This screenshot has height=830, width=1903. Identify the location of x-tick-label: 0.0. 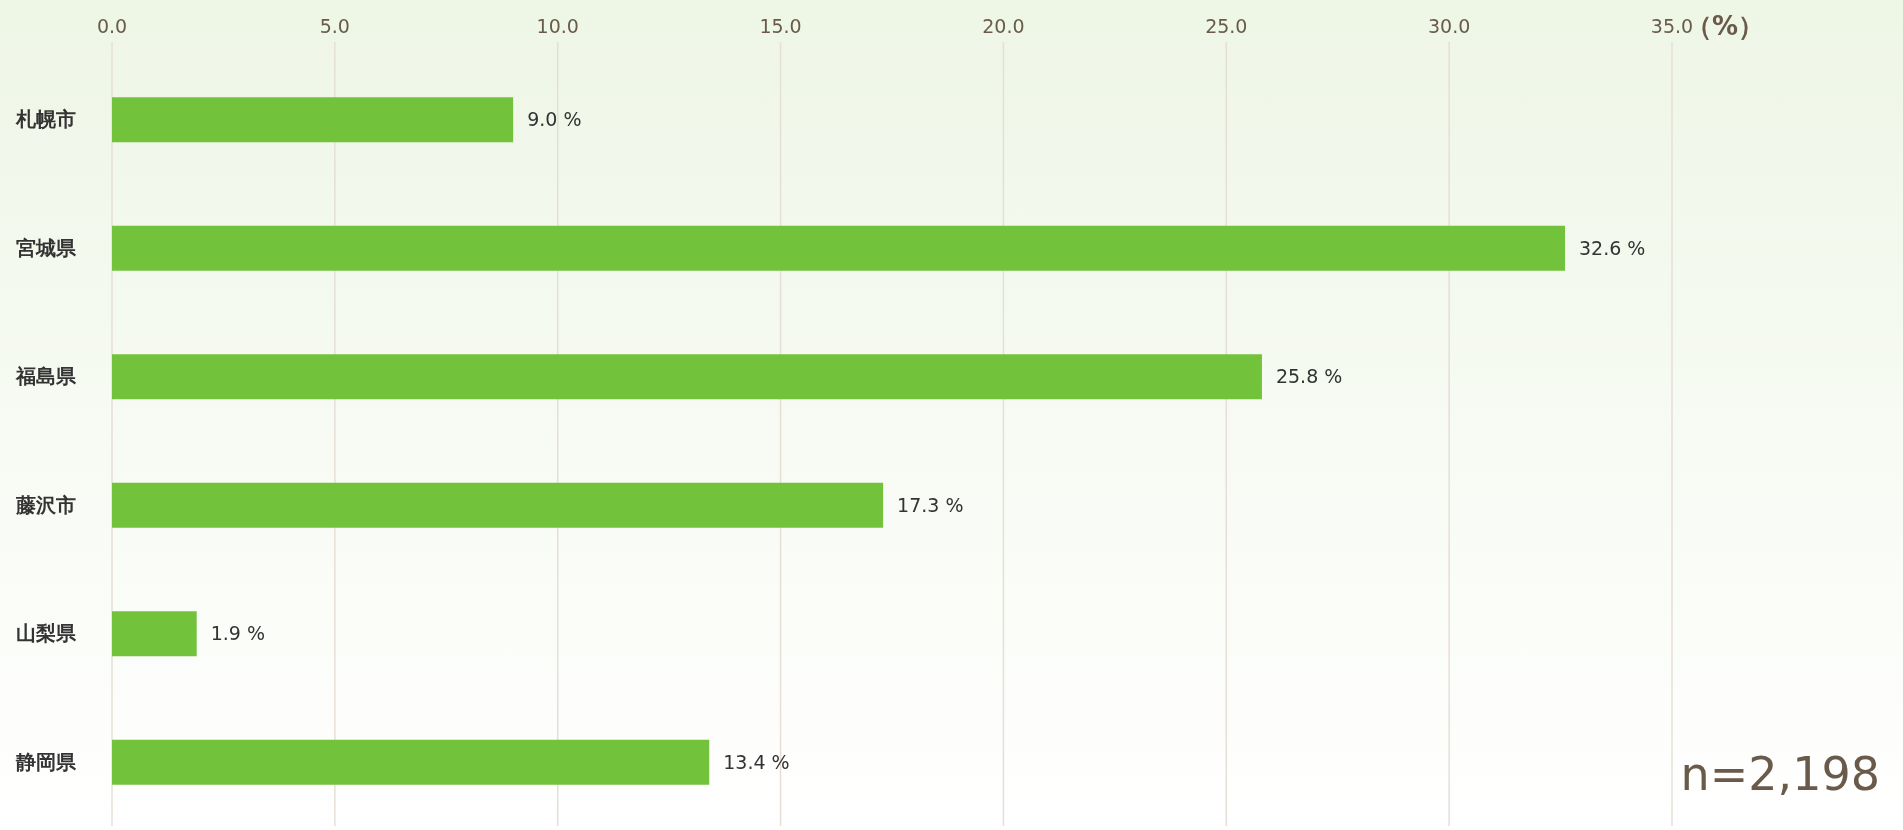
(112, 26).